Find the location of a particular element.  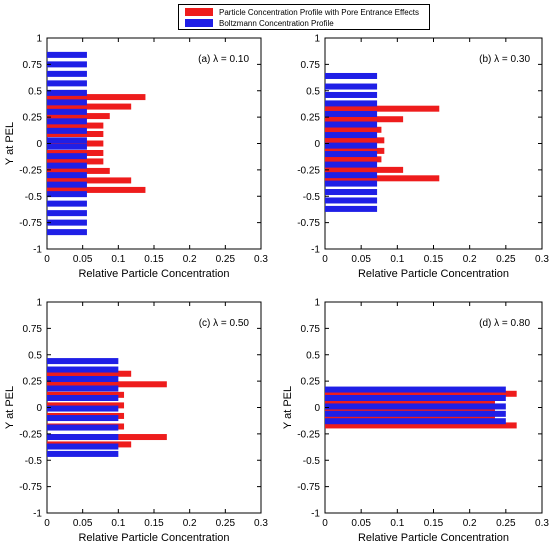

bar-series-boltzmann is located at coordinates (83, 407).